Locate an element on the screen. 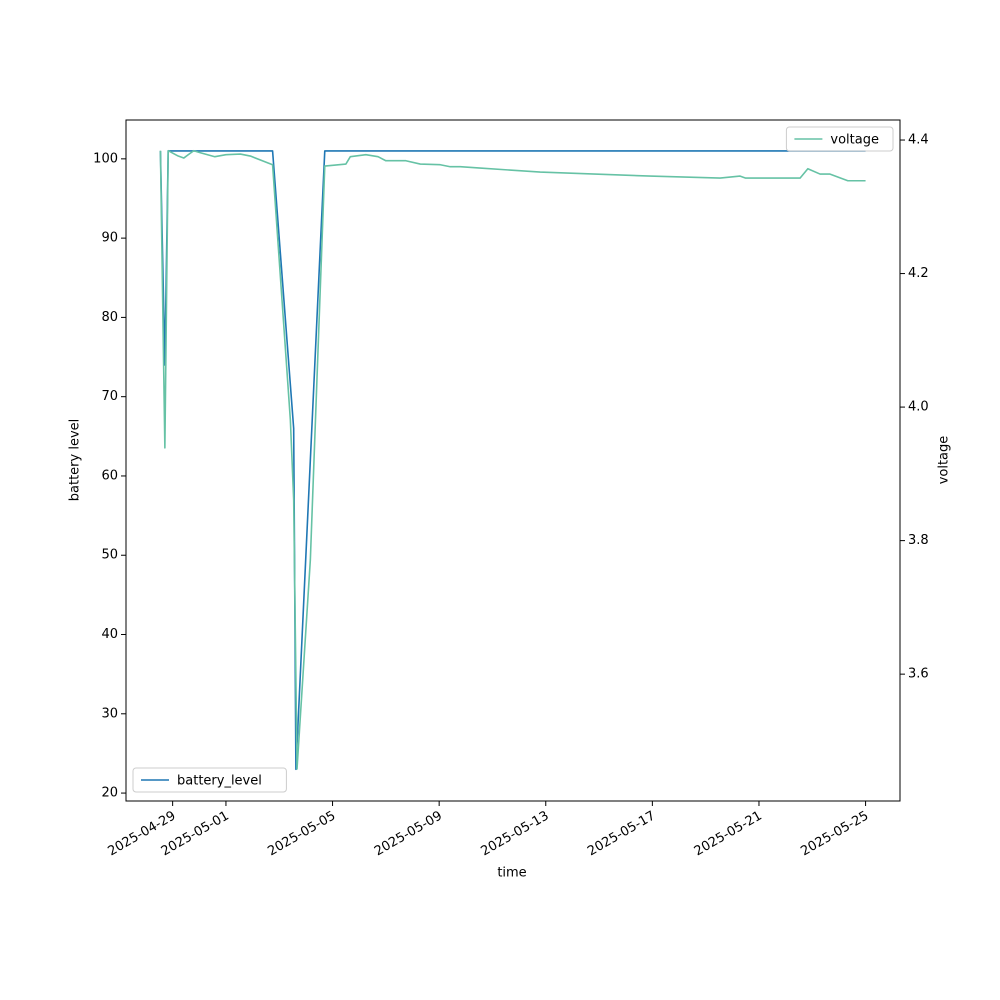 The height and width of the screenshot is (1000, 1000). y-tick-label: 20 is located at coordinates (109, 793).